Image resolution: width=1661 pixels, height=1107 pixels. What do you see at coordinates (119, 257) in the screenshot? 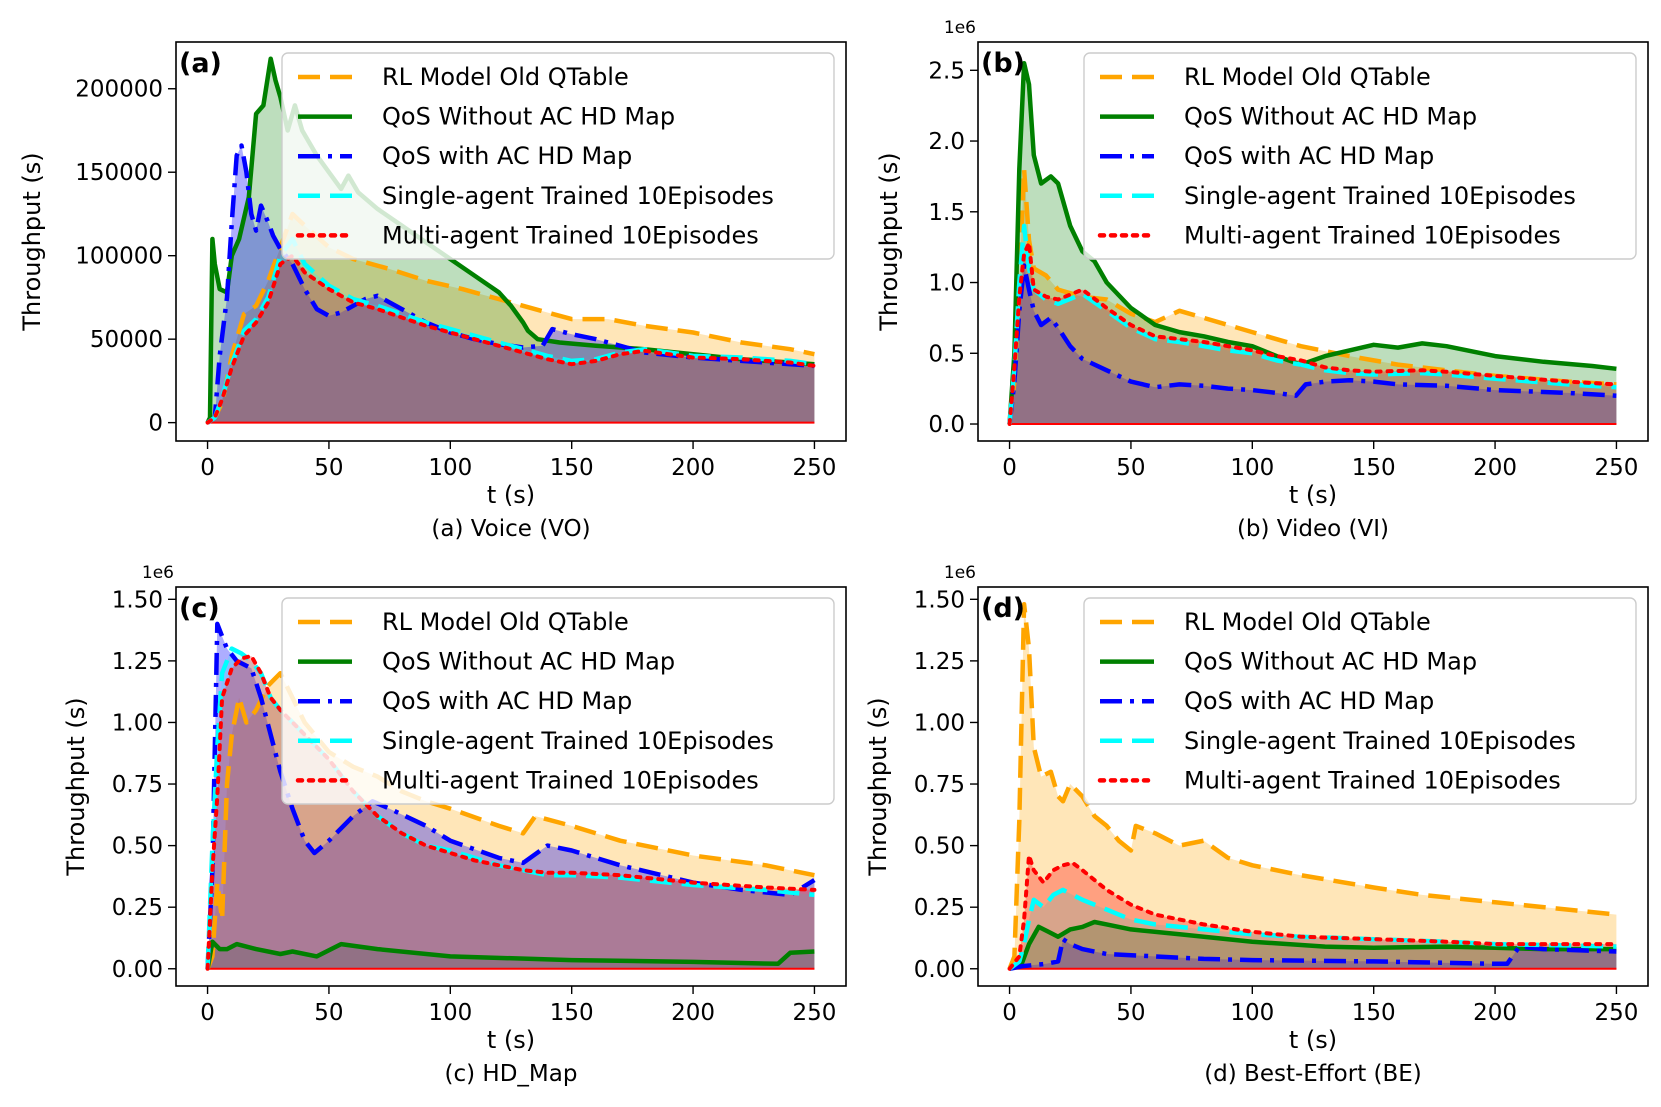
I see `y-tick-label: 100000` at bounding box center [119, 257].